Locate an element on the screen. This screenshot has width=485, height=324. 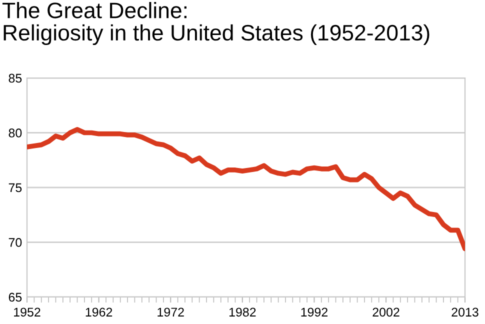
y-tick-label: 75 is located at coordinates (15, 187).